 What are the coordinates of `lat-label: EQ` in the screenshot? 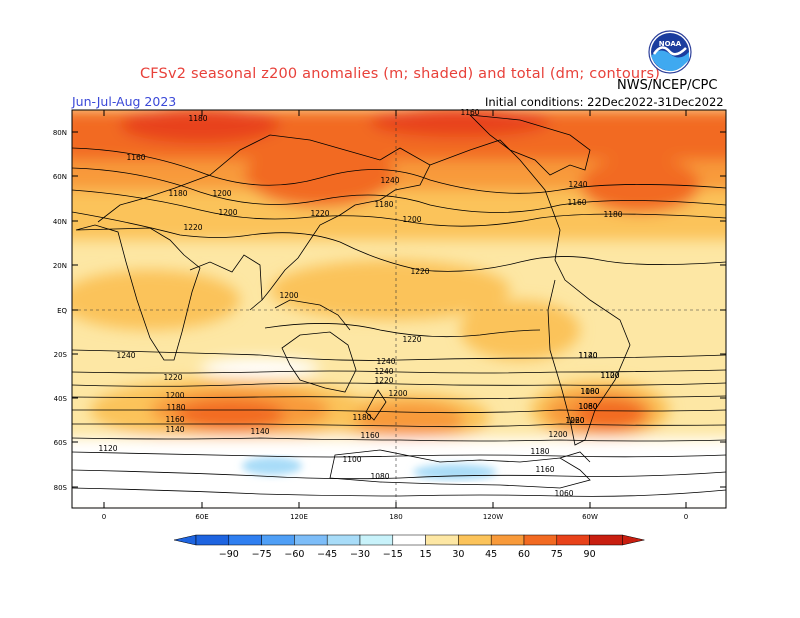 It's located at (62, 311).